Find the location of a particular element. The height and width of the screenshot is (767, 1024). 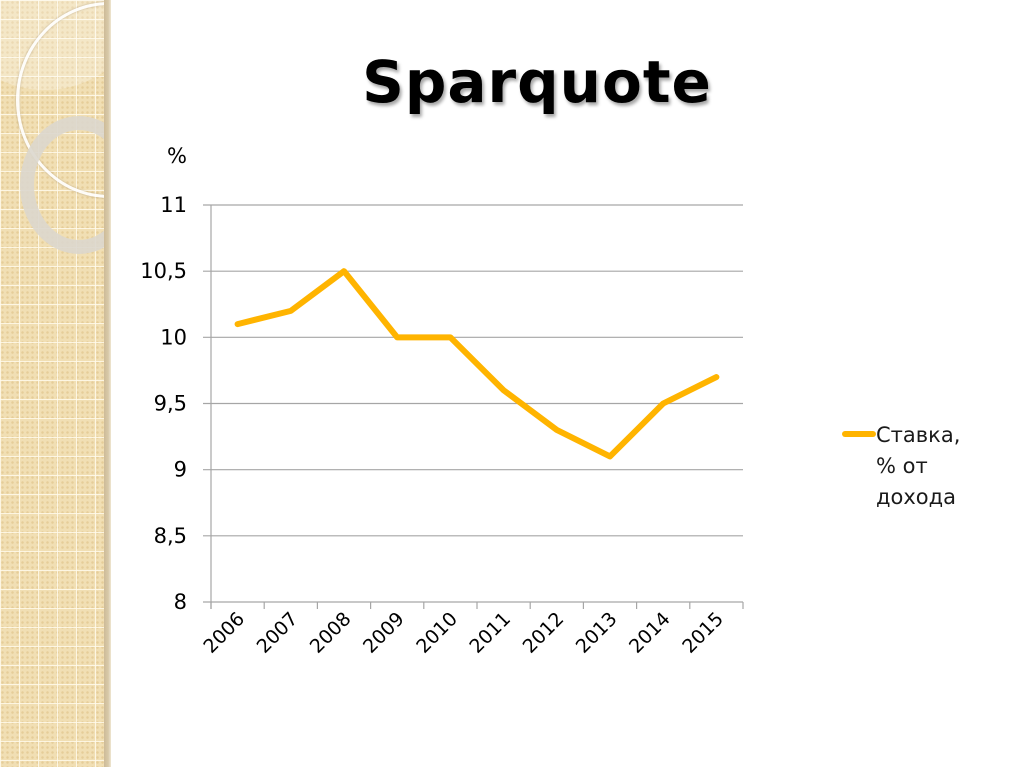

x-tick-label: 2012 is located at coordinates (544, 633).